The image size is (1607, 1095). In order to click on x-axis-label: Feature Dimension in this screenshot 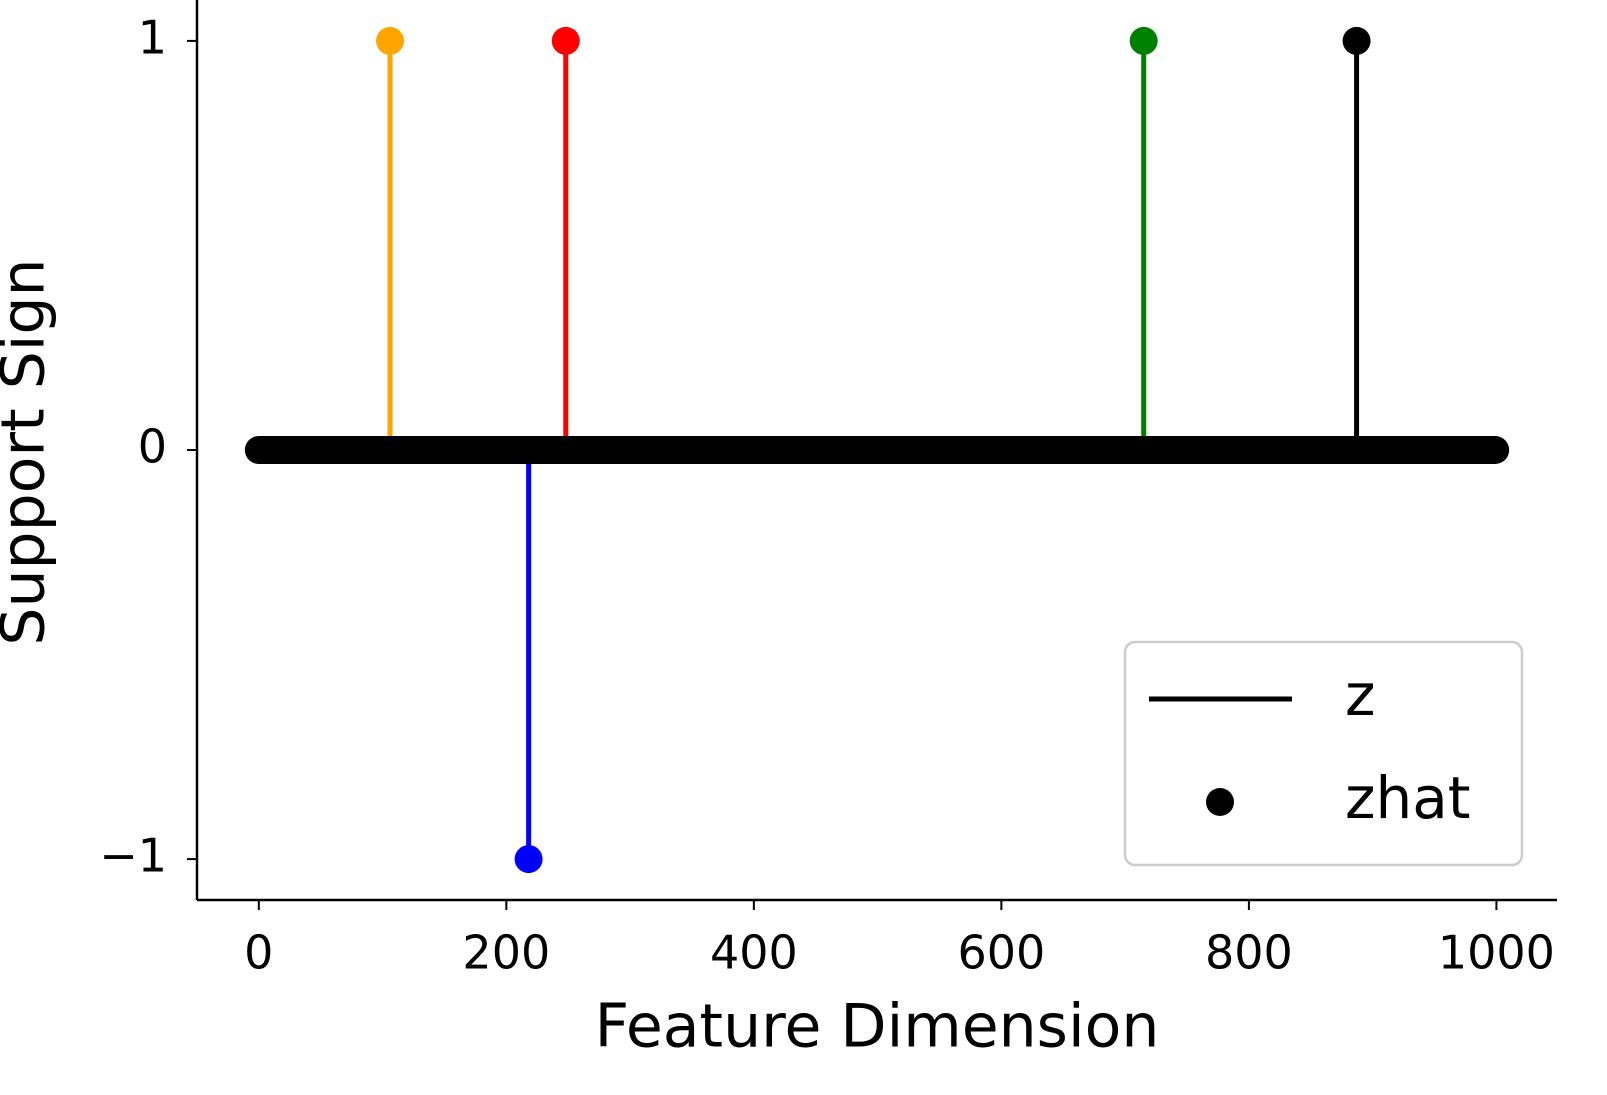, I will do `click(877, 1027)`.